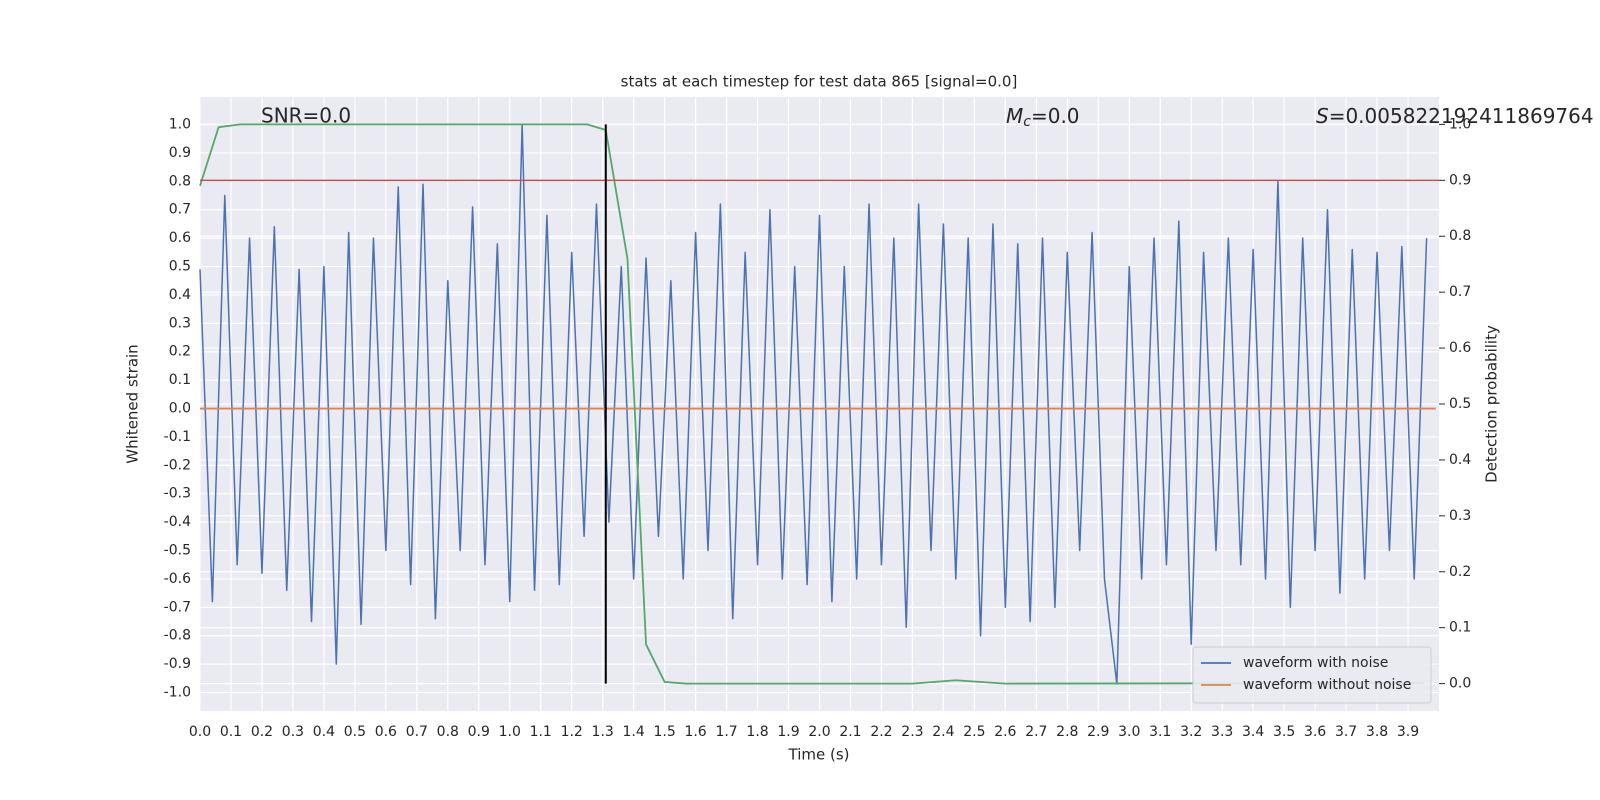 Image resolution: width=1600 pixels, height=800 pixels. Describe the element at coordinates (603, 732) in the screenshot. I see `x-tick-label: 1.3` at that location.